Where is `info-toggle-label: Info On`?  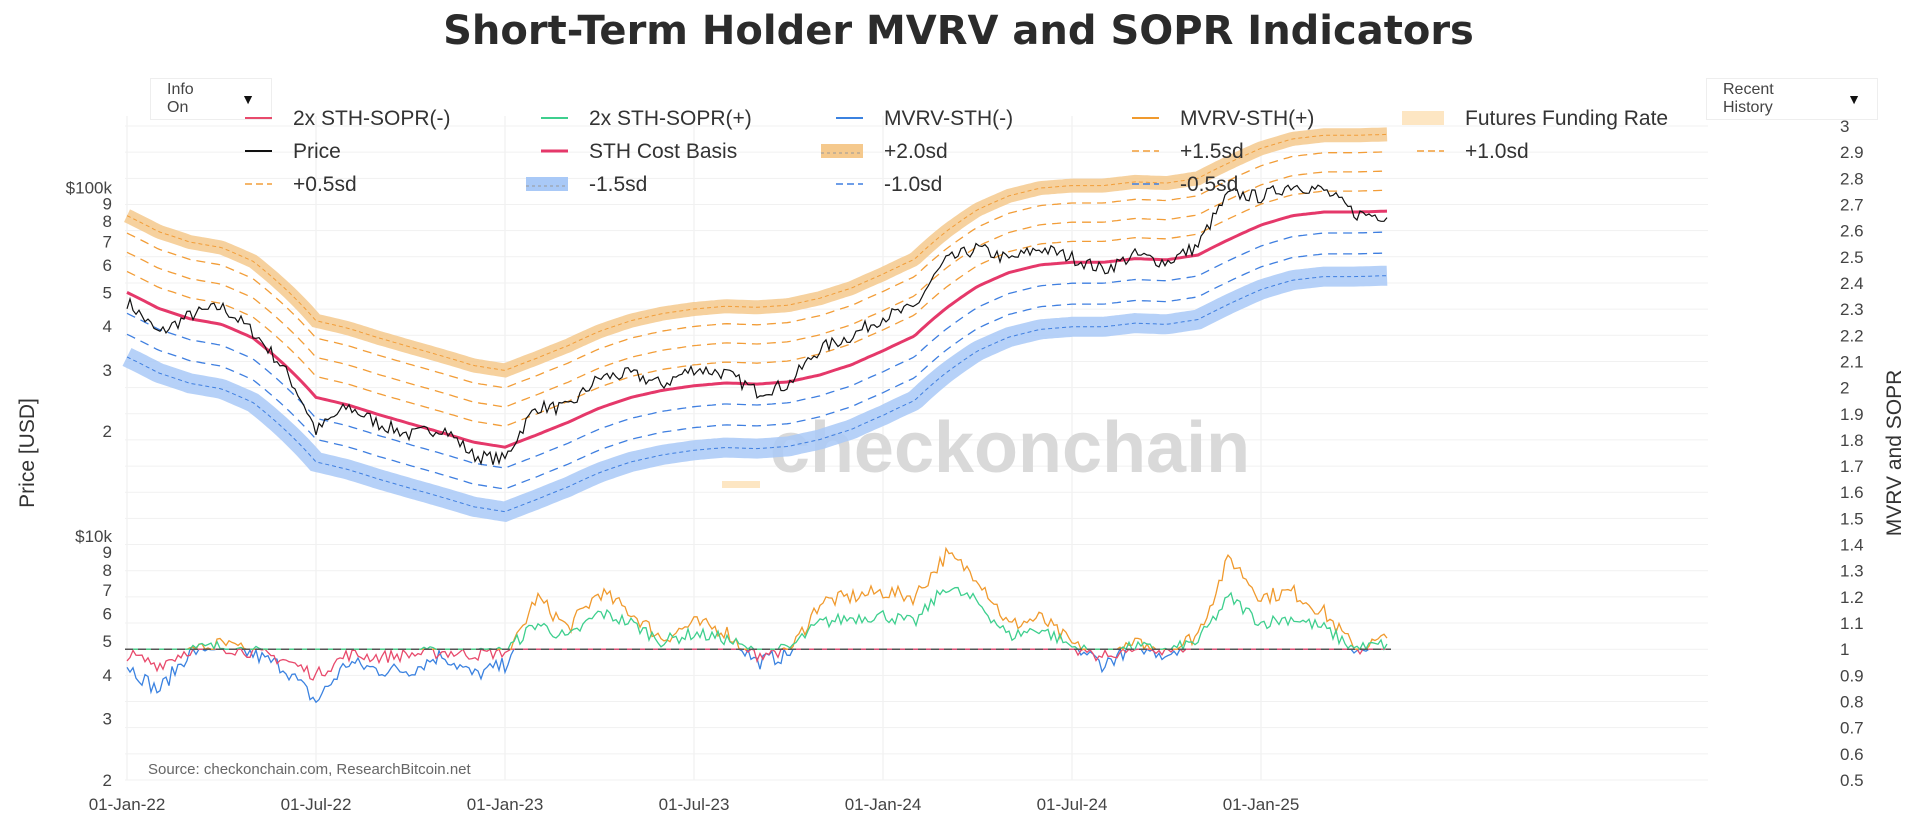
info-toggle-label: Info On is located at coordinates (180, 98).